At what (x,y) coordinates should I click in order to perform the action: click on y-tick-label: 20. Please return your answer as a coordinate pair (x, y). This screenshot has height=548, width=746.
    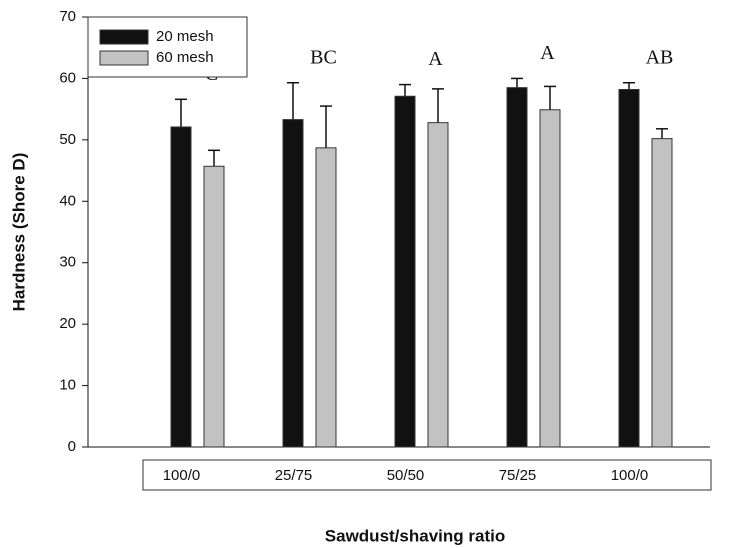
    Looking at the image, I should click on (67, 323).